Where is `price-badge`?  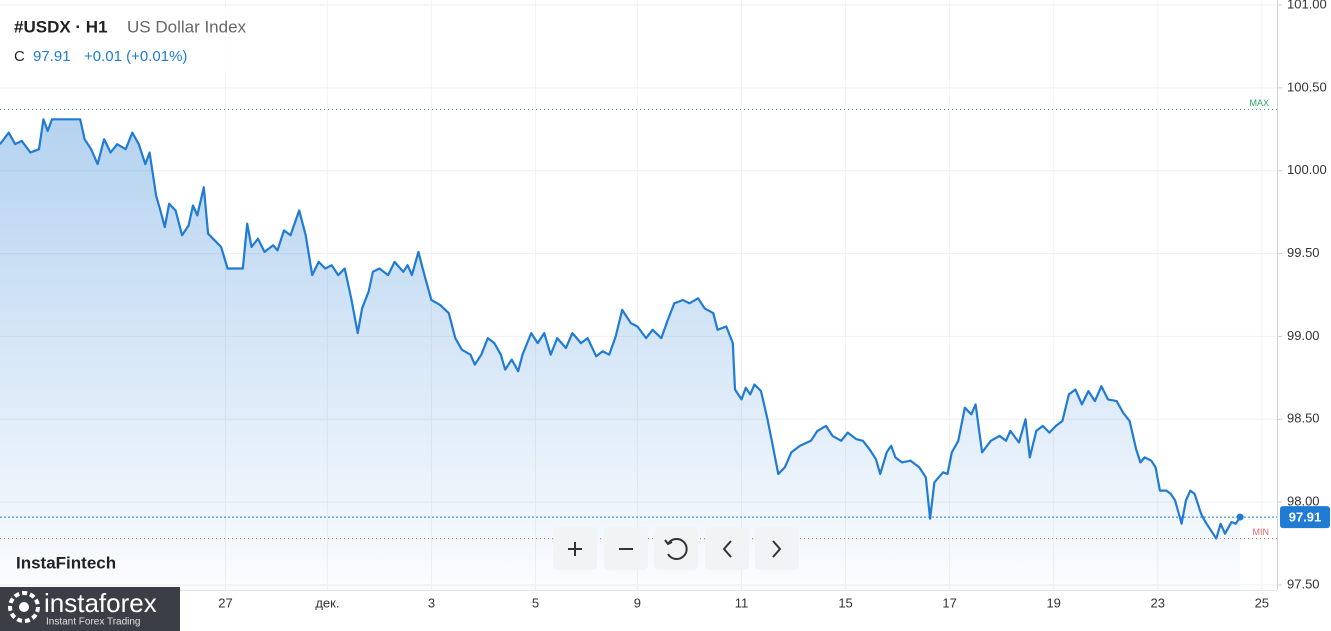 price-badge is located at coordinates (1305, 517).